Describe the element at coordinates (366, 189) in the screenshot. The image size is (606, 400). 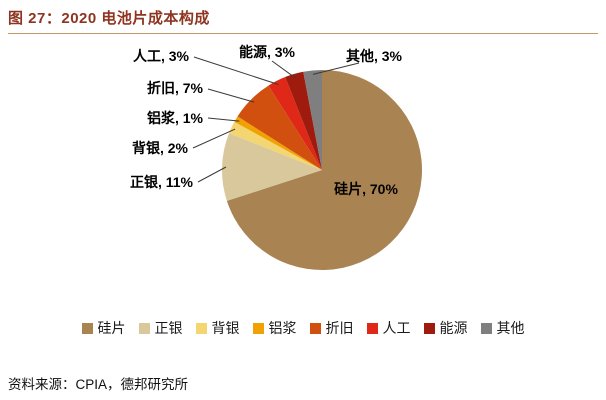
I see `slice-label-0: 硅片, 70%` at that location.